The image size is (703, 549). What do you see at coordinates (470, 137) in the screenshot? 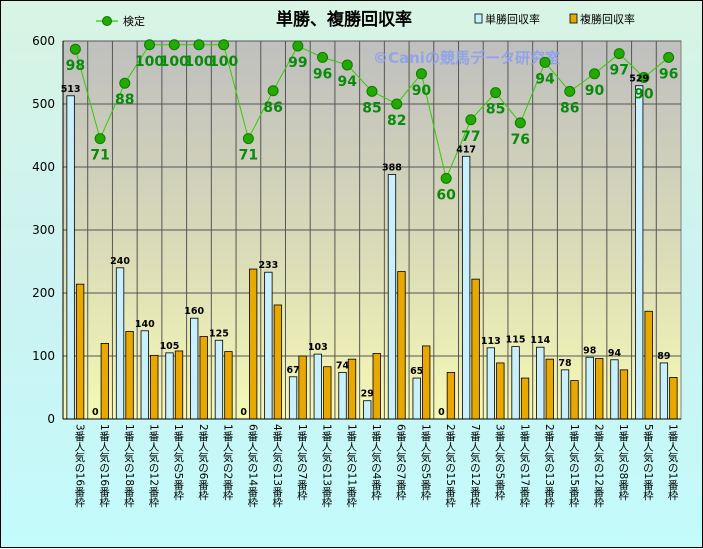
I see `kentei-value-label: 77` at bounding box center [470, 137].